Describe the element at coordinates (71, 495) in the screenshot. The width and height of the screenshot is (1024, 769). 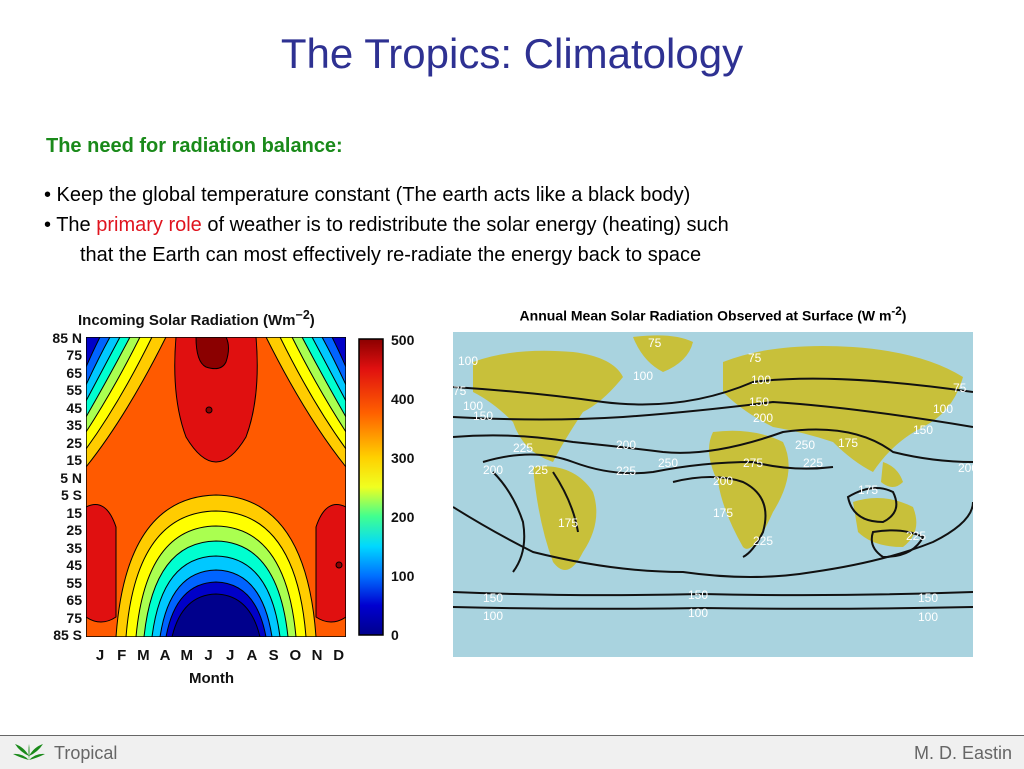
I see `latitude-label: 5 S` at that location.